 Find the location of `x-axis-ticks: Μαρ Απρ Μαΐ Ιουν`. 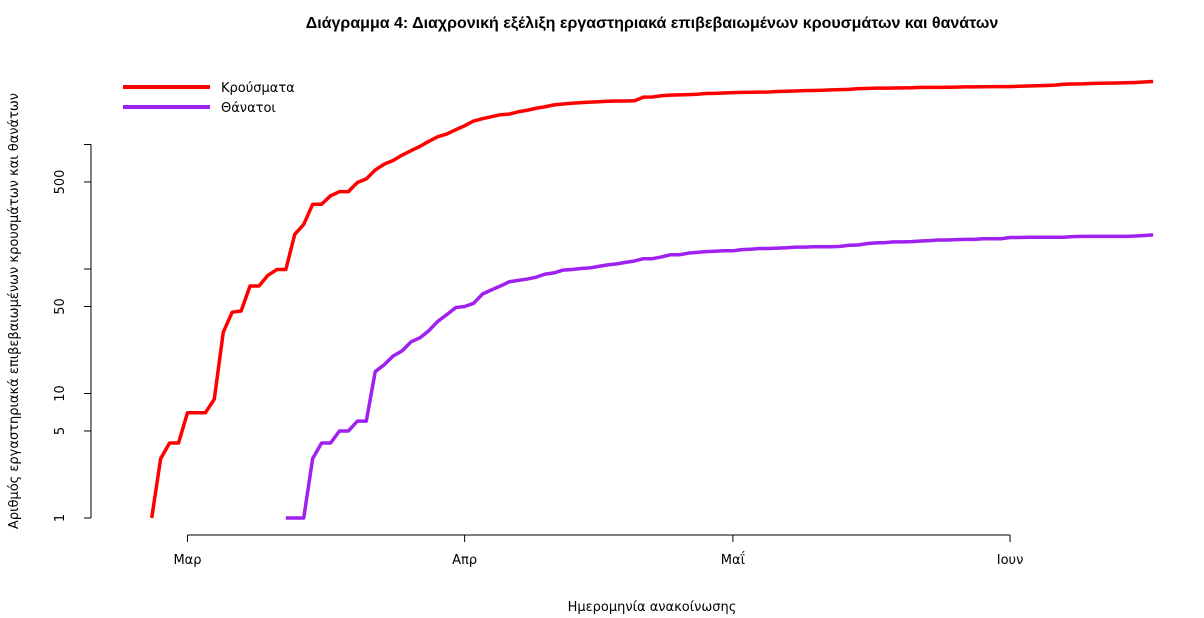

x-axis-ticks: Μαρ Απρ Μαΐ Ιουν is located at coordinates (598, 551).